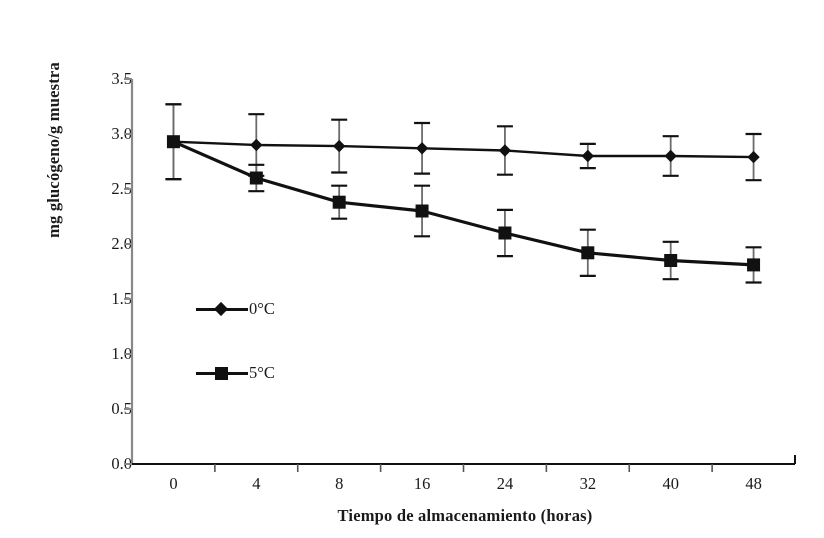  I want to click on series-line, so click(463, 149).